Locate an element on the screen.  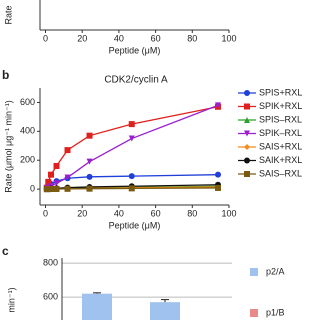
legend-label: SPIS–RXL is located at coordinates (280, 119).